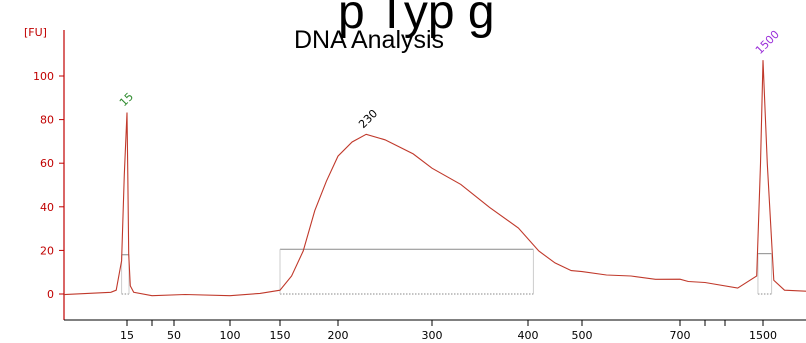 This screenshot has width=806, height=343. I want to click on x-tick-label: 150, so click(280, 335).